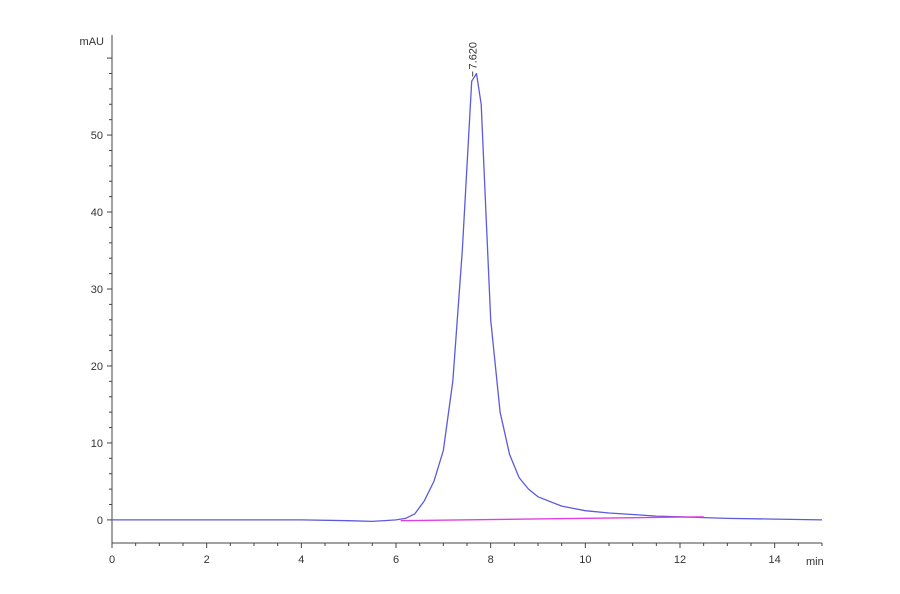 The height and width of the screenshot is (594, 900). What do you see at coordinates (474, 56) in the screenshot?
I see `peak-retention-label: 7.620` at bounding box center [474, 56].